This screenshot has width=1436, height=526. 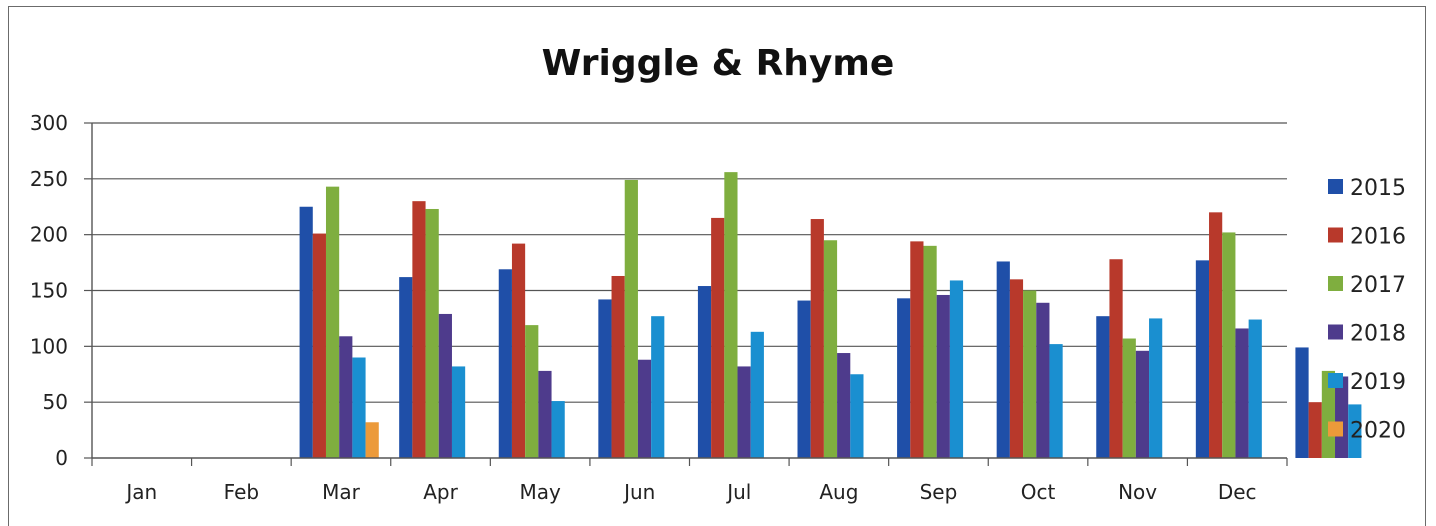 What do you see at coordinates (844, 405) in the screenshot?
I see `bar-2018-jul` at bounding box center [844, 405].